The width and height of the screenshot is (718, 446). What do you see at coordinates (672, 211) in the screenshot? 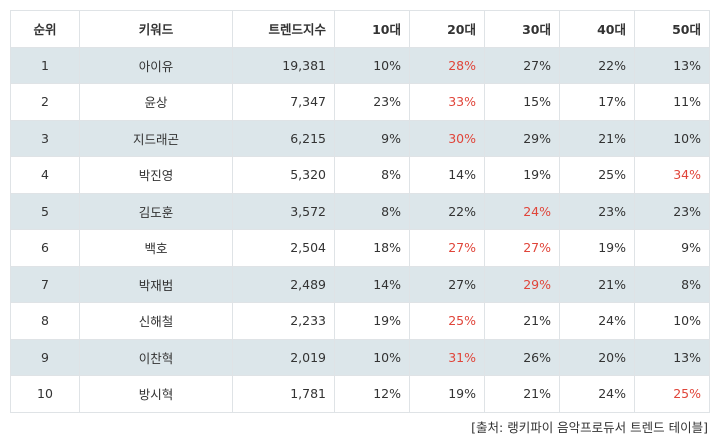
I see `age-50s-cell: 23%` at bounding box center [672, 211].